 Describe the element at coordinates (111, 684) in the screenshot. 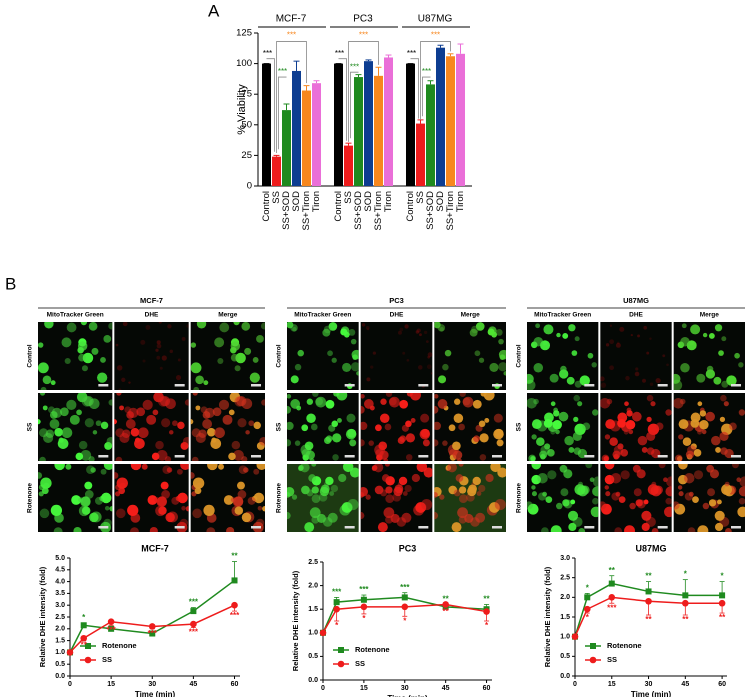

I see `x-tick-label: 15` at that location.